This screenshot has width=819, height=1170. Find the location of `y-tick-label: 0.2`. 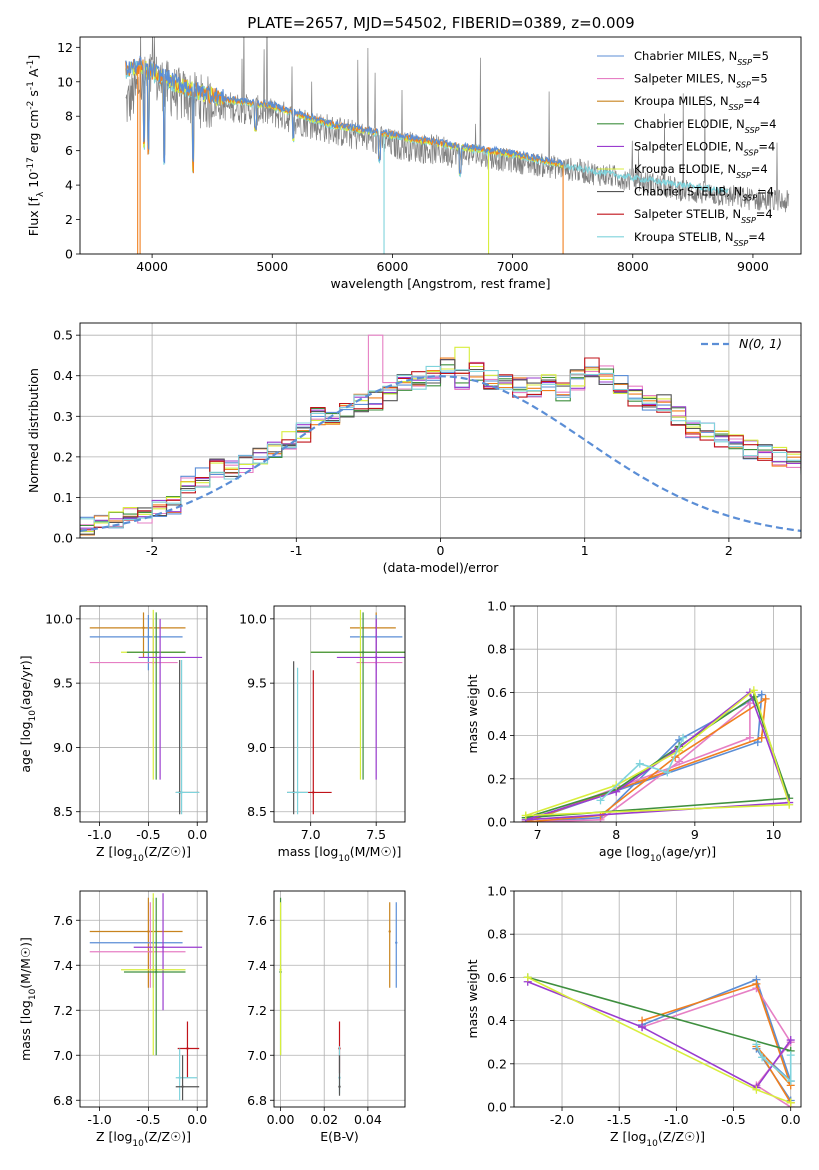

y-tick-label: 0.2 is located at coordinates (497, 778).